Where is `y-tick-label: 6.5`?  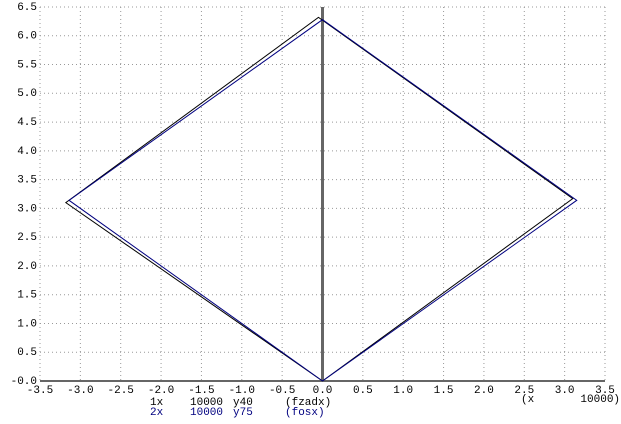 y-tick-label: 6.5 is located at coordinates (27, 8).